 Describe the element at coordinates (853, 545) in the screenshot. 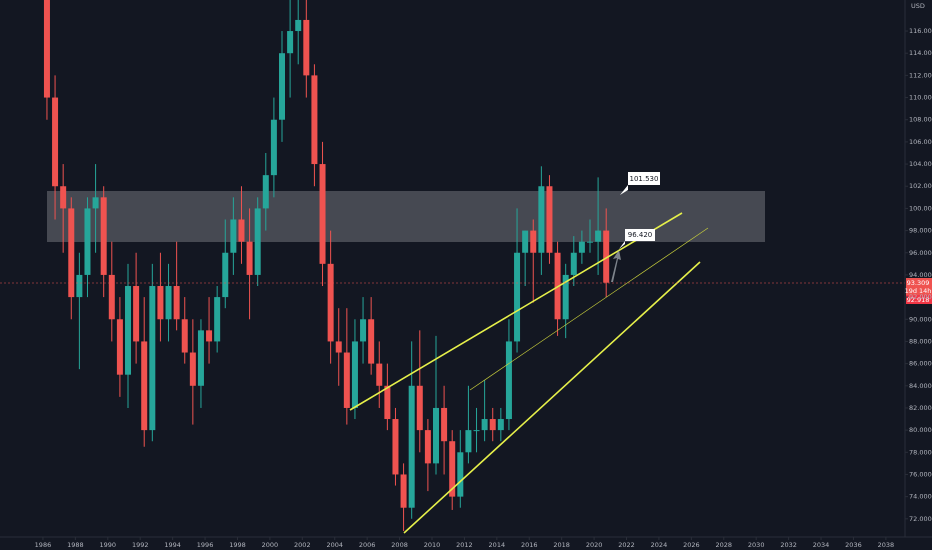

I see `x-tick-label: 2036` at that location.